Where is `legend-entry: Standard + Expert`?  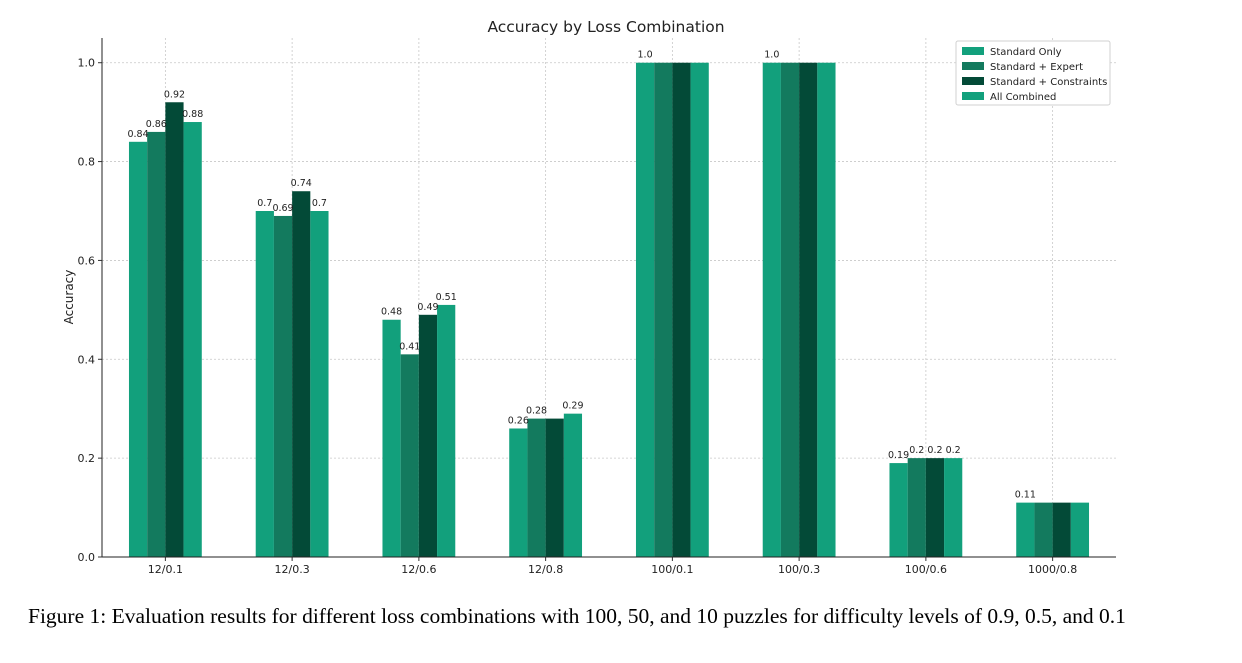 legend-entry: Standard + Expert is located at coordinates (1036, 67).